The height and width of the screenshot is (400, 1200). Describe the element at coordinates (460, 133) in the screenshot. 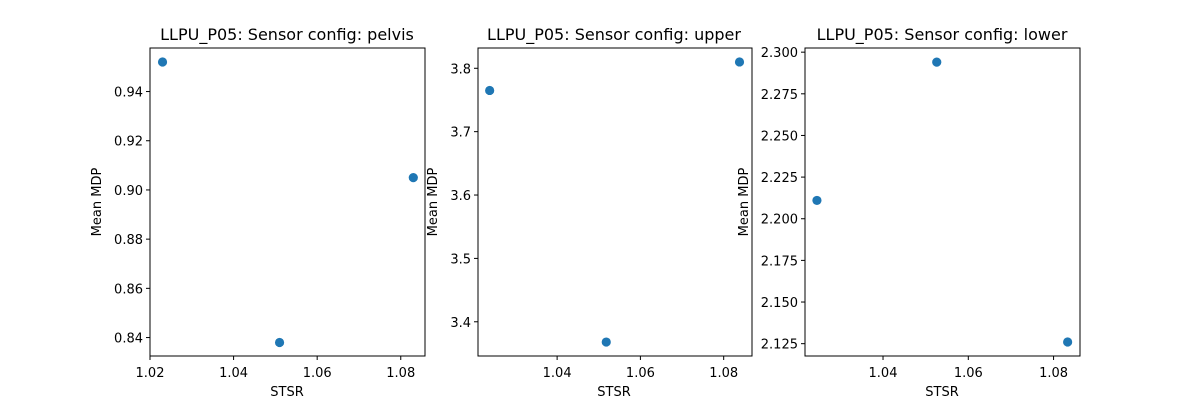

I see `y-tick-label: 3.7` at that location.